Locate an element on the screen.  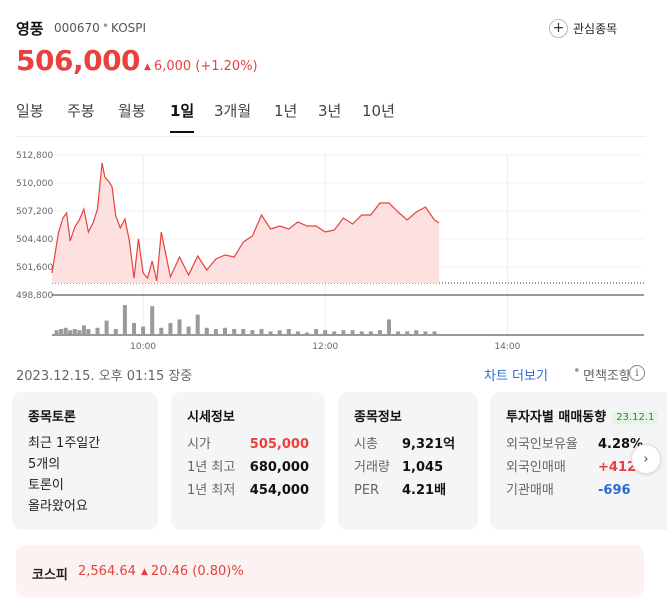
current-price: 506,000 is located at coordinates (78, 60).